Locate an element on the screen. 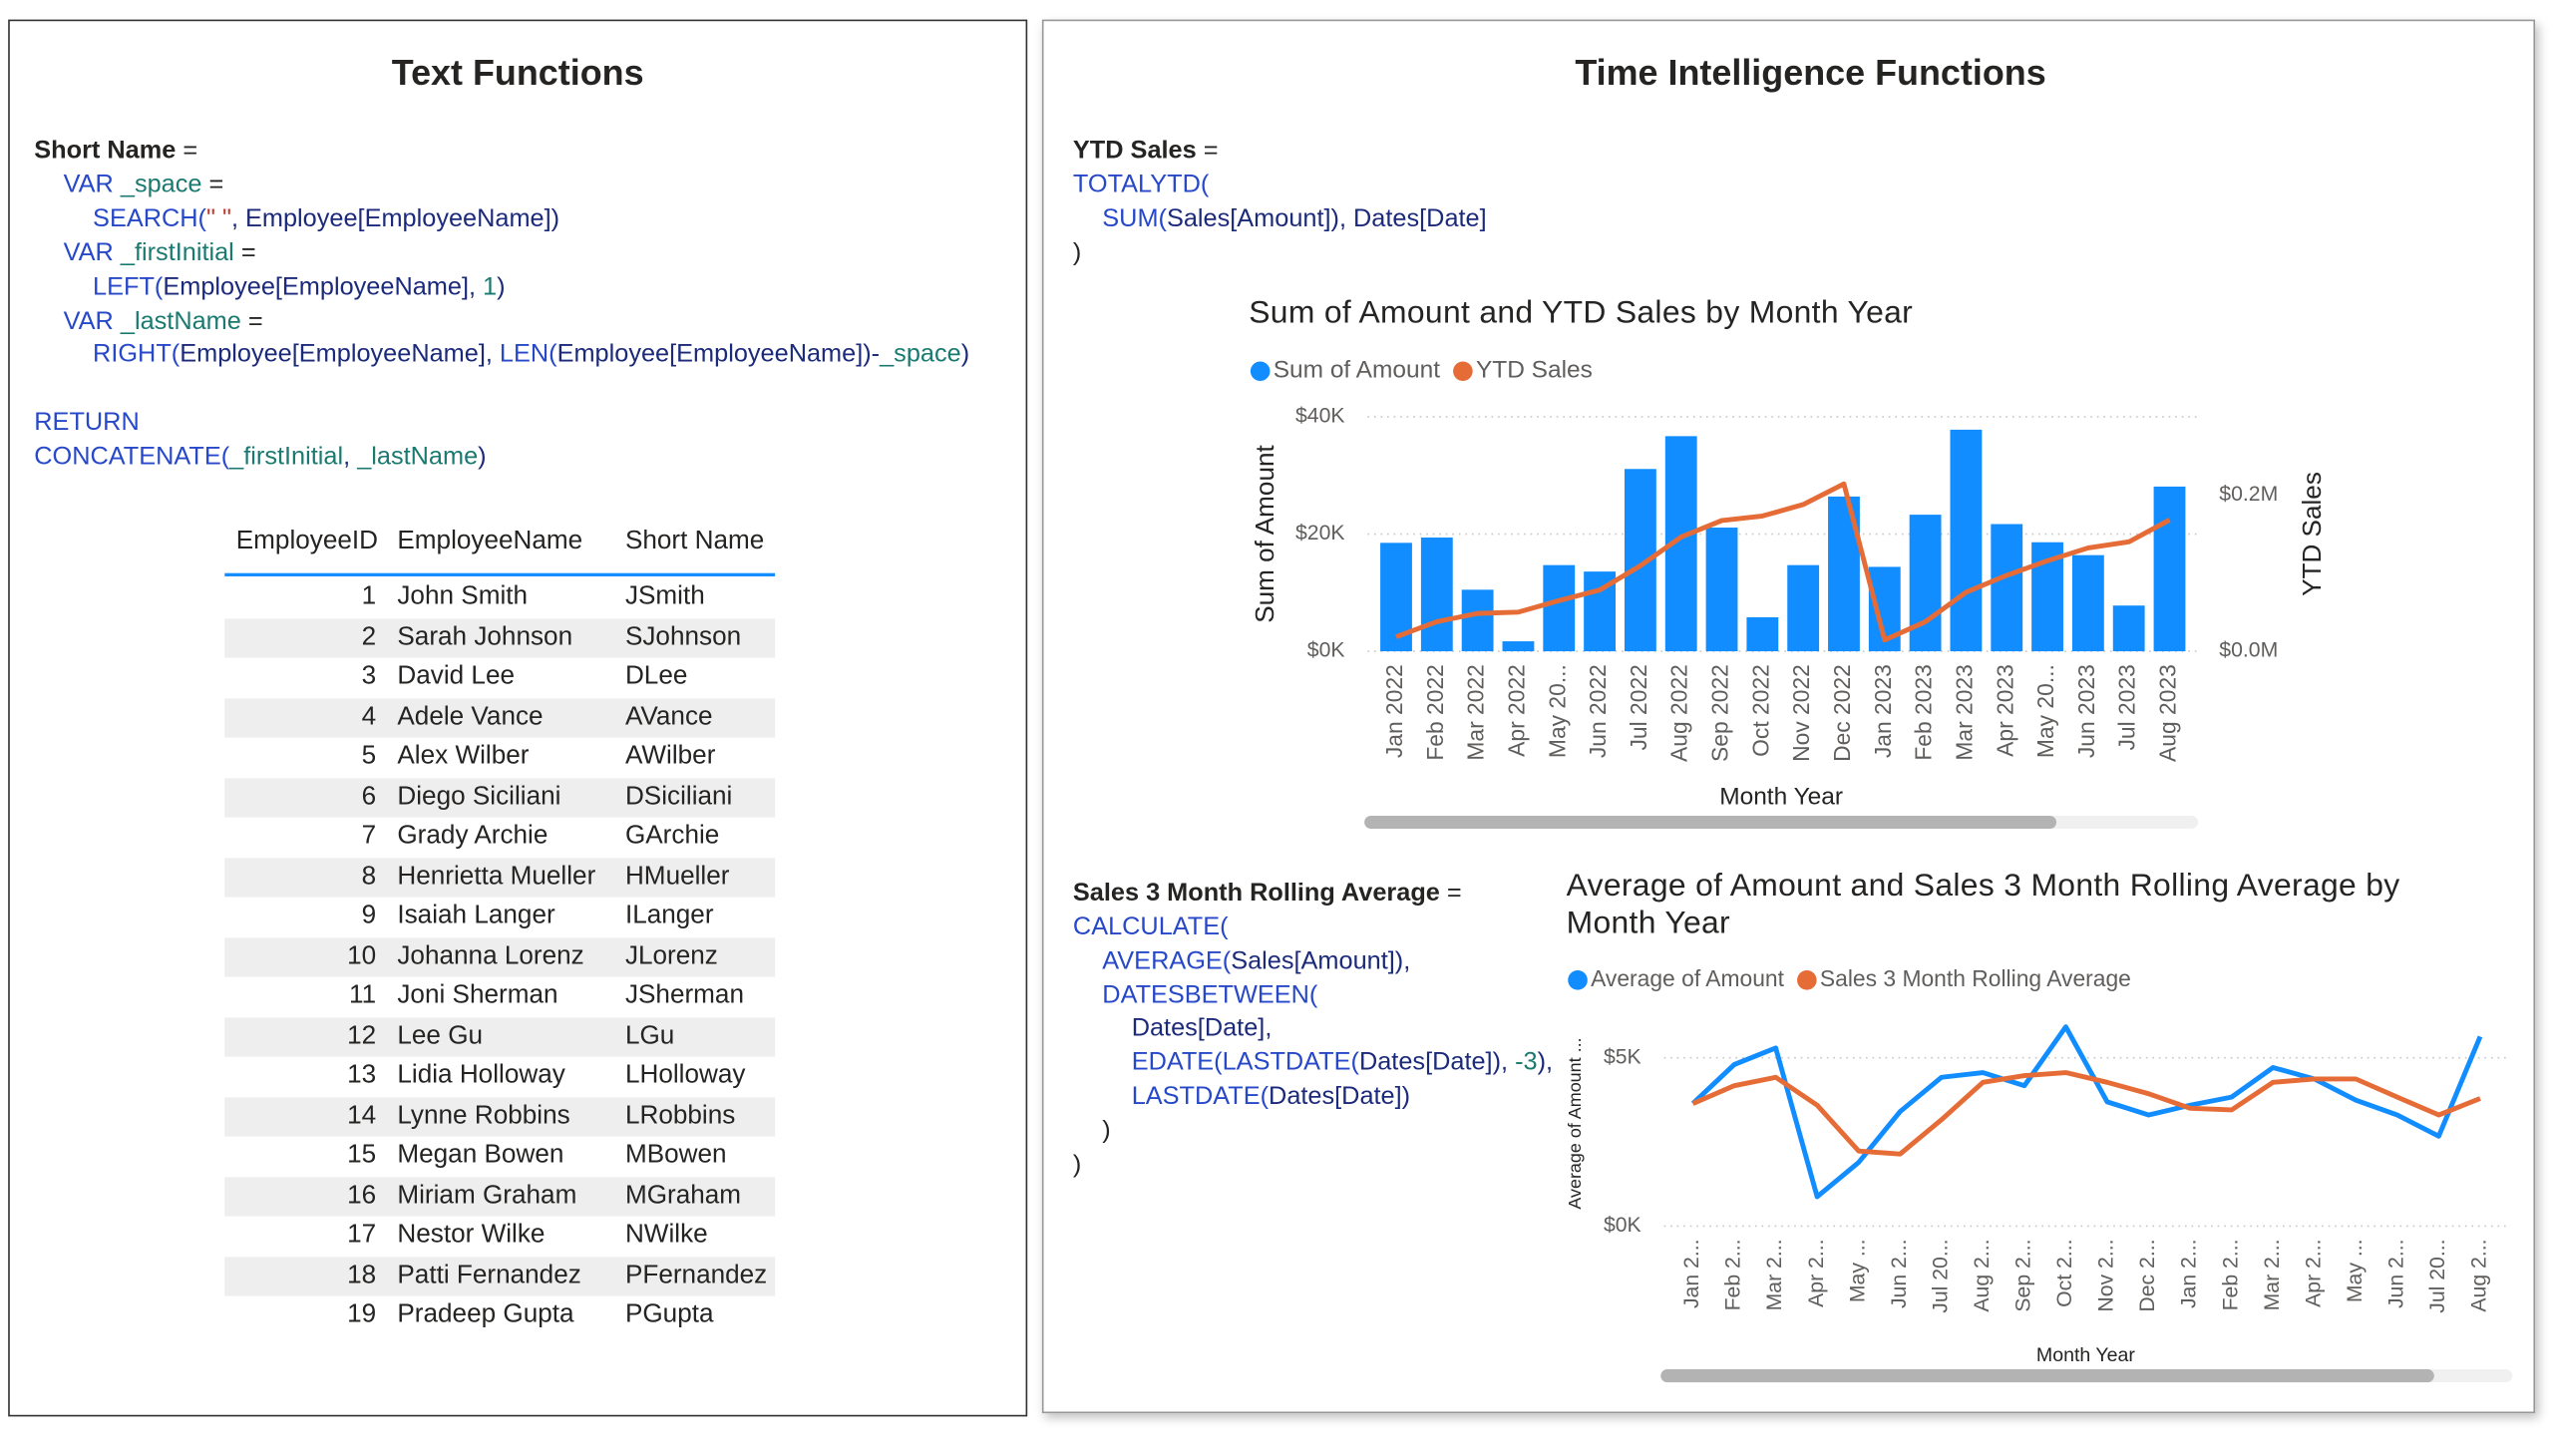 The image size is (2553, 1456). code-line: Short Name = is located at coordinates (116, 152).